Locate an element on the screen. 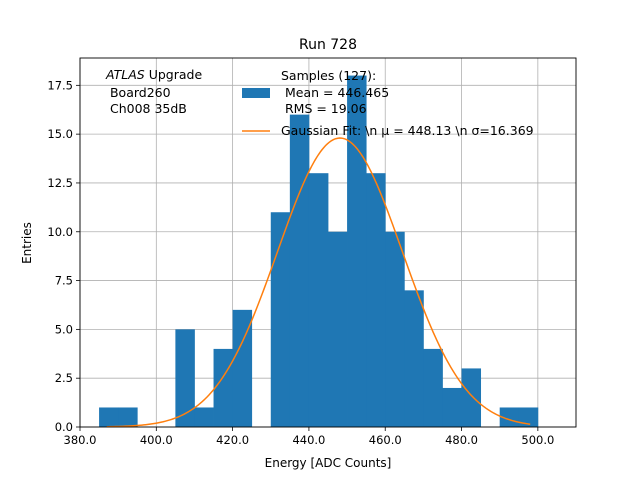 The image size is (640, 480). y-tick-label-4: 10.0 is located at coordinates (60, 232).